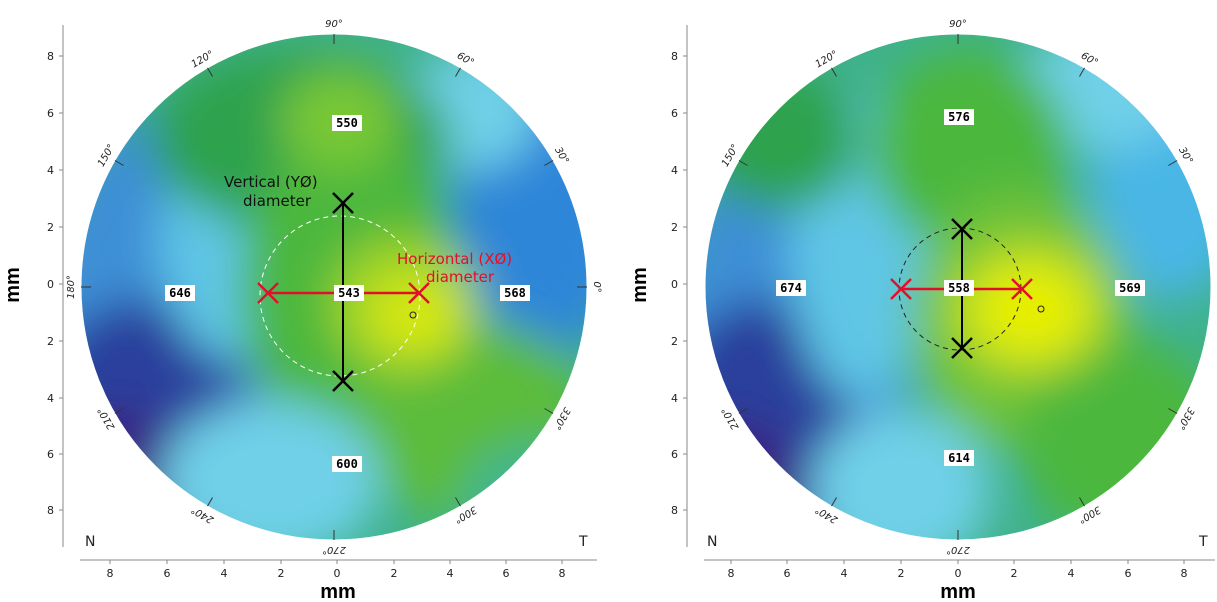  I want to click on svg-text: 600, so click(347, 464).